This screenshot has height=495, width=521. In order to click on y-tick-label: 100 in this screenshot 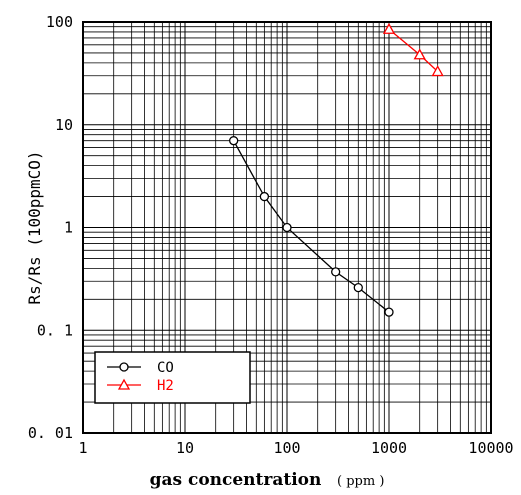, I will do `click(59, 22)`.